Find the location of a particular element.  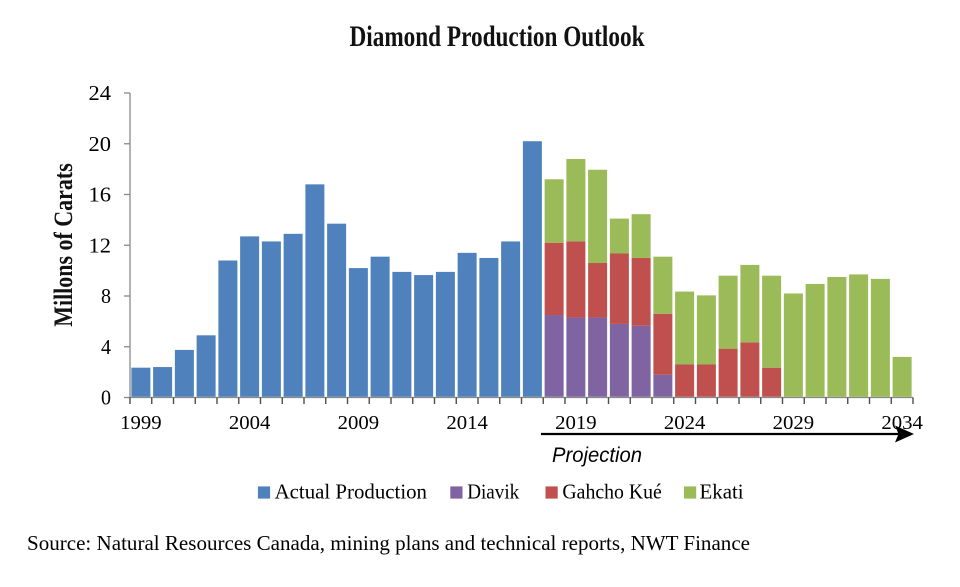

svg-text: 0 is located at coordinates (106, 398).